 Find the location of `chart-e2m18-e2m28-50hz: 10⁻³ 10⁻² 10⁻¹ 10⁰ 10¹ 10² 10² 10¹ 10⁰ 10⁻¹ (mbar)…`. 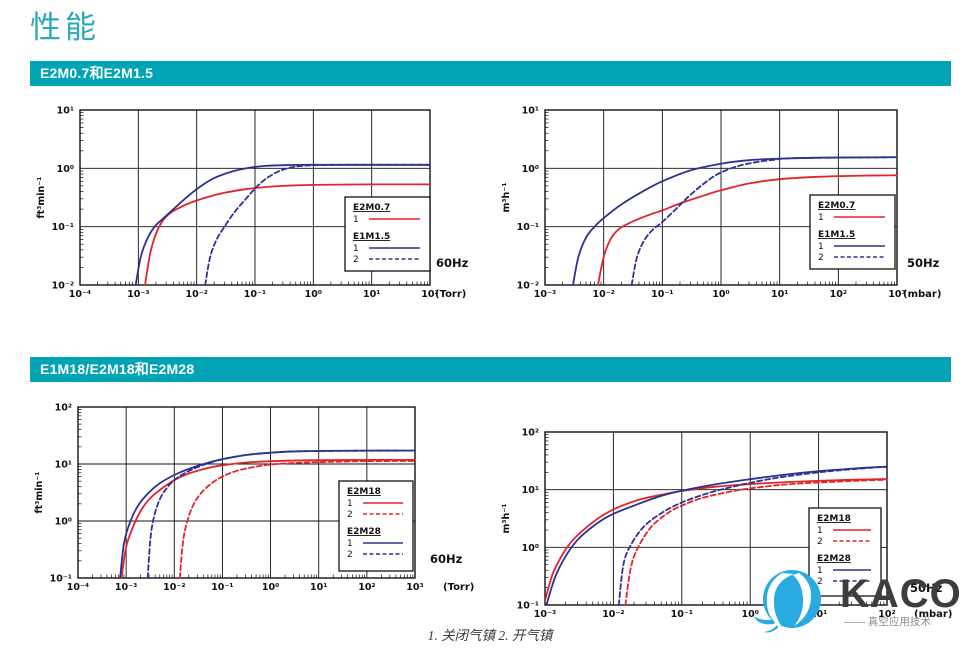

chart-e2m18-e2m28-50hz: 10⁻³ 10⁻² 10⁻¹ 10⁰ 10¹ 10² 10² 10¹ 10⁰ 10⁻¹ (mbar)… is located at coordinates (726, 524).